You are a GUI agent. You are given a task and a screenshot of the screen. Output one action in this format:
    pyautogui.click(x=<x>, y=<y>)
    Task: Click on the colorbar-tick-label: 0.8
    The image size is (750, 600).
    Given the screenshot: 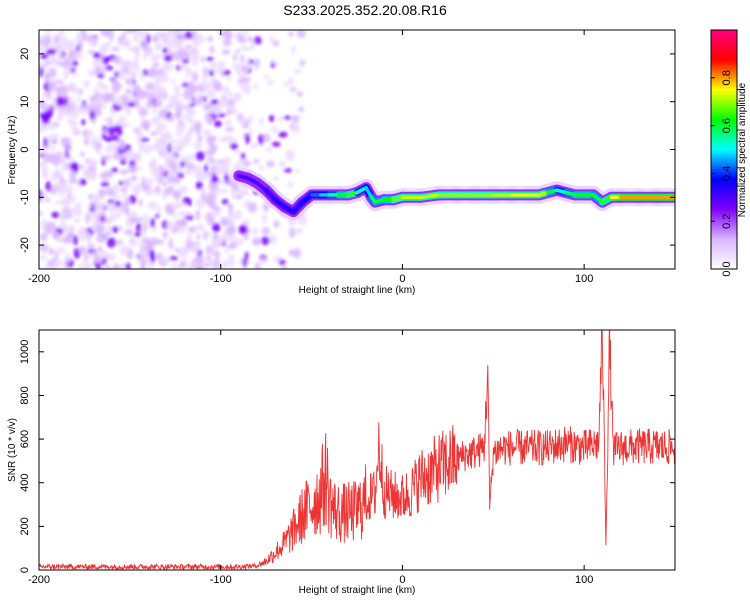 What is the action you would take?
    pyautogui.click(x=727, y=77)
    